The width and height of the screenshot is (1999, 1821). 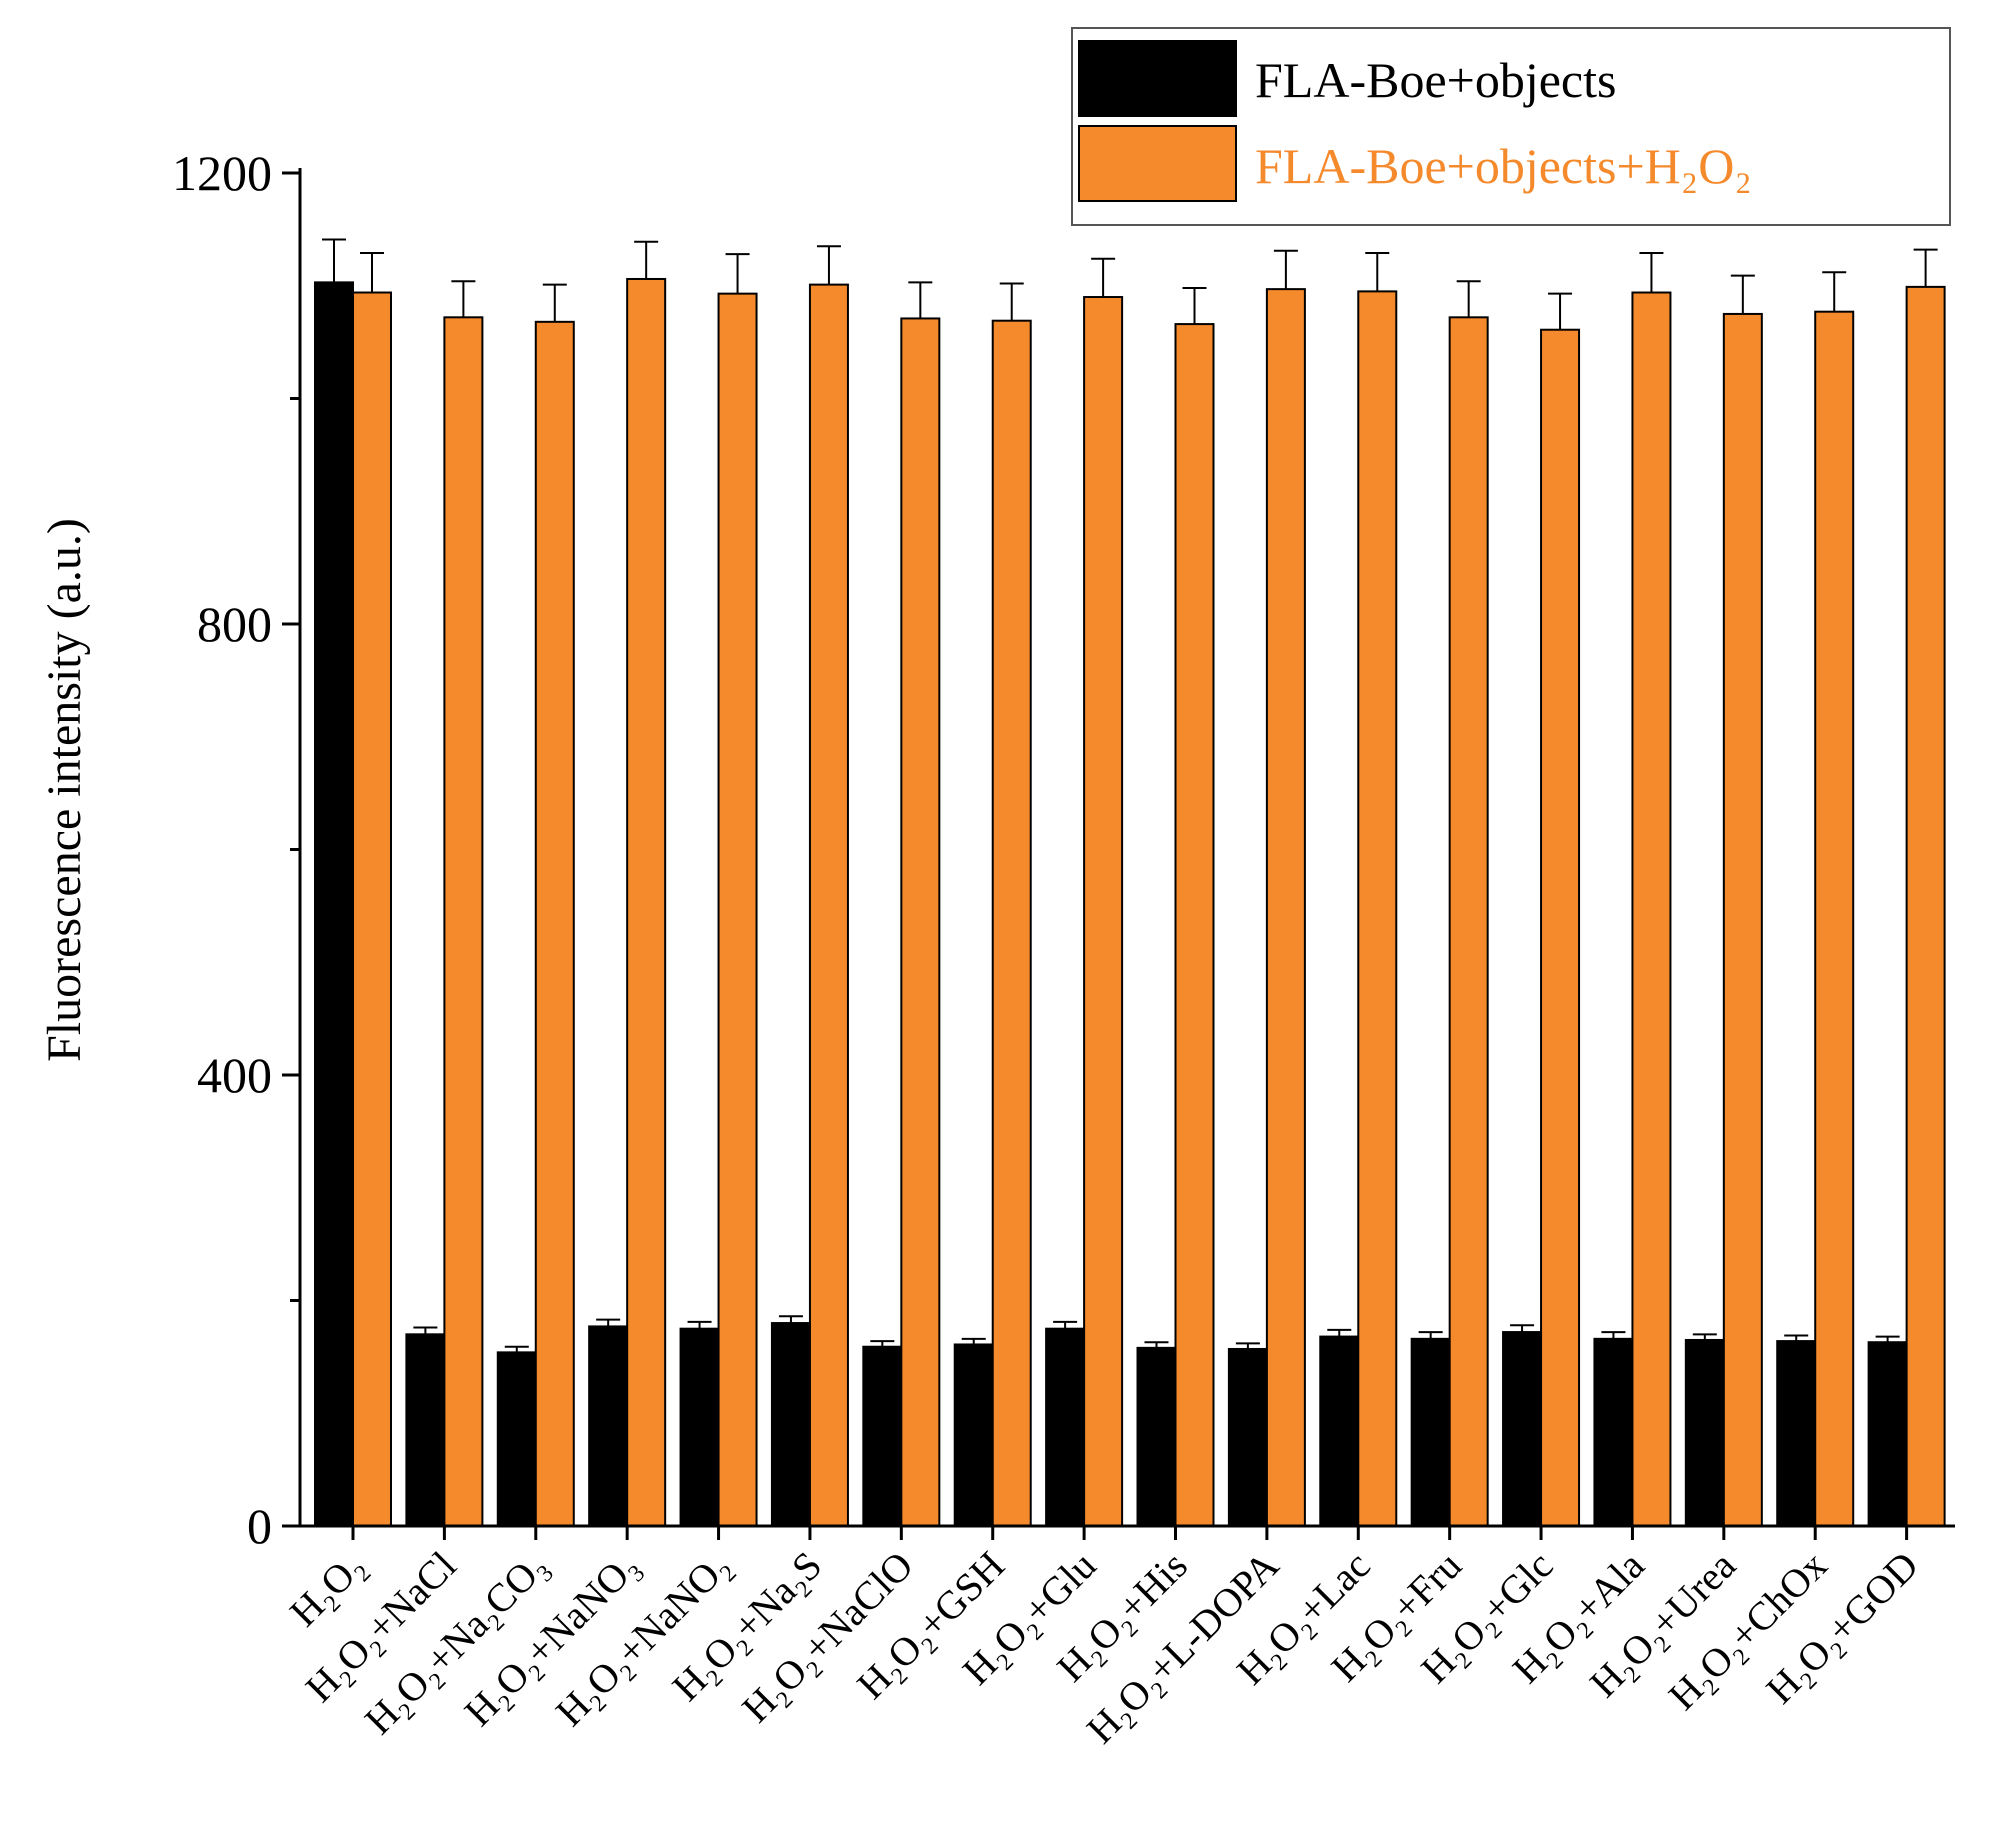 I want to click on y-axis-label: Fluorescence intensity (a.u.), so click(x=64, y=790).